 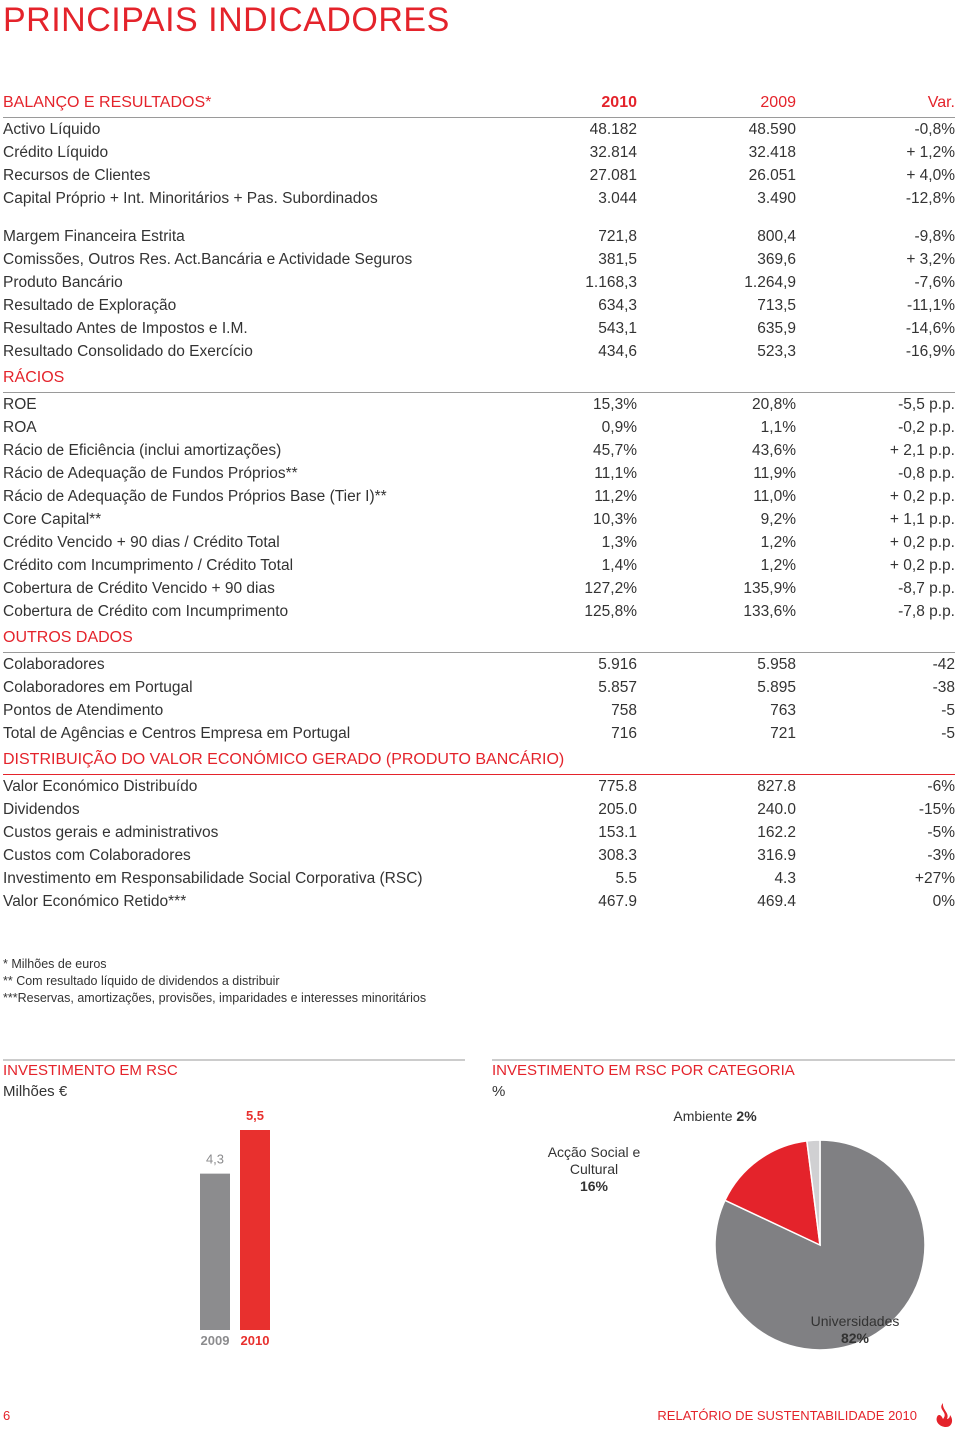 I want to click on slice-label: Universidades 82%, so click(x=855, y=1330).